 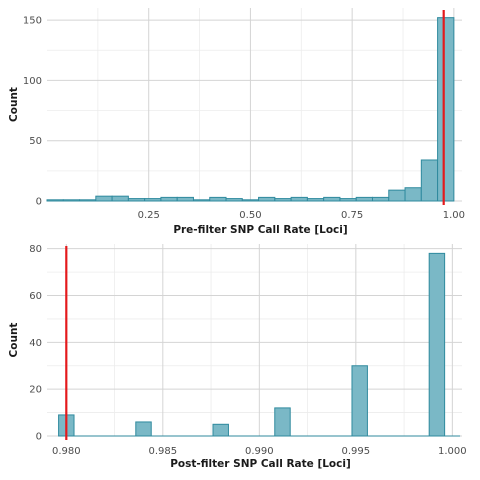 I want to click on pre-y-tick-label: 150, so click(x=32, y=21).